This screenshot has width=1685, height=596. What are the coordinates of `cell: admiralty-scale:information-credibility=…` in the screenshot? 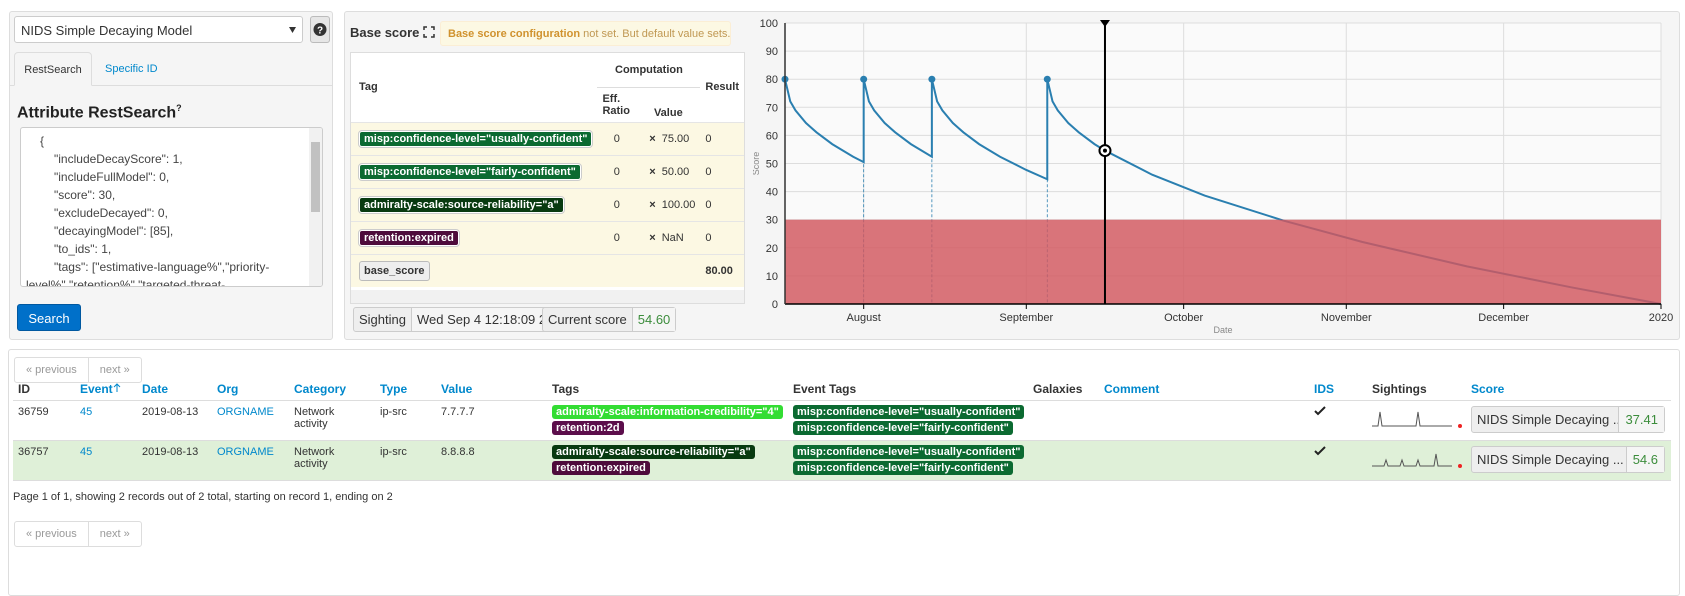 It's located at (667, 421).